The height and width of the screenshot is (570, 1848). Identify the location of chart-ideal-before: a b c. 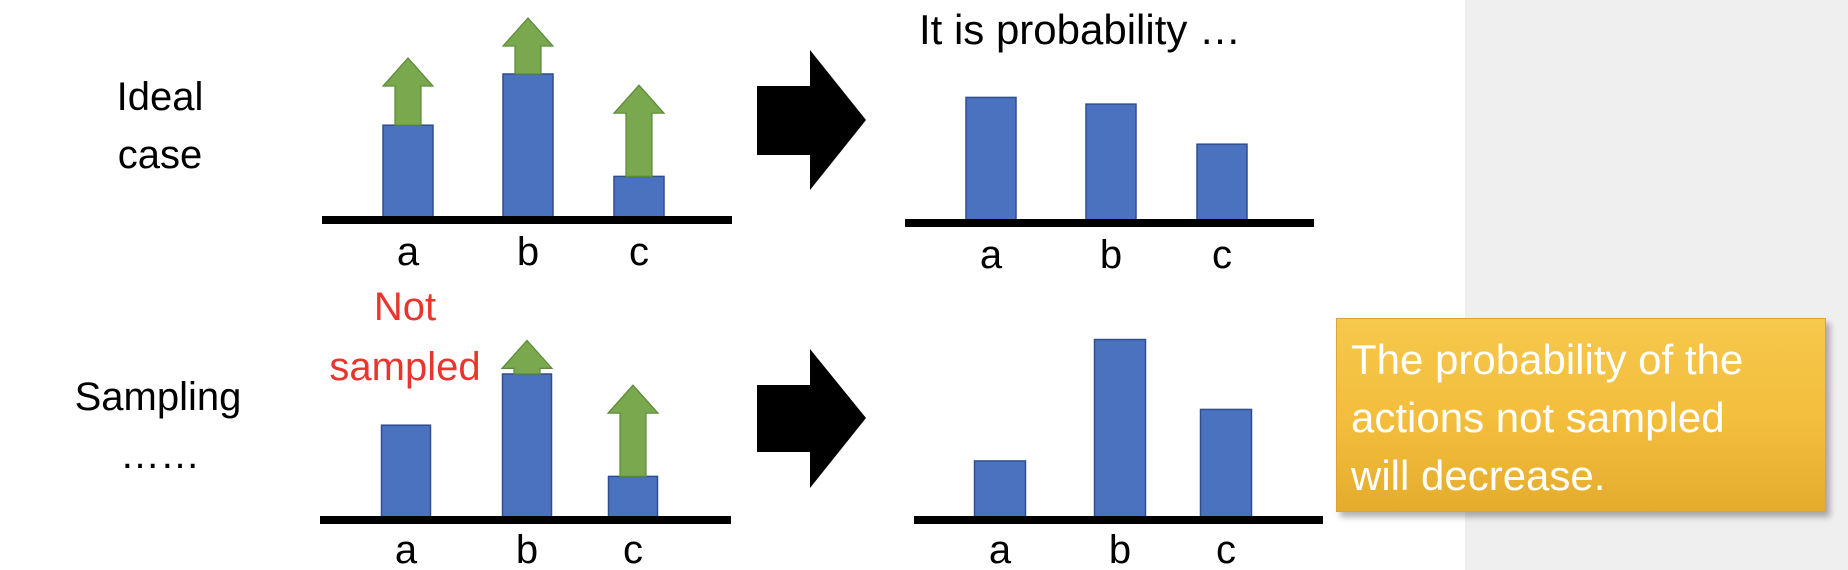
(527, 145).